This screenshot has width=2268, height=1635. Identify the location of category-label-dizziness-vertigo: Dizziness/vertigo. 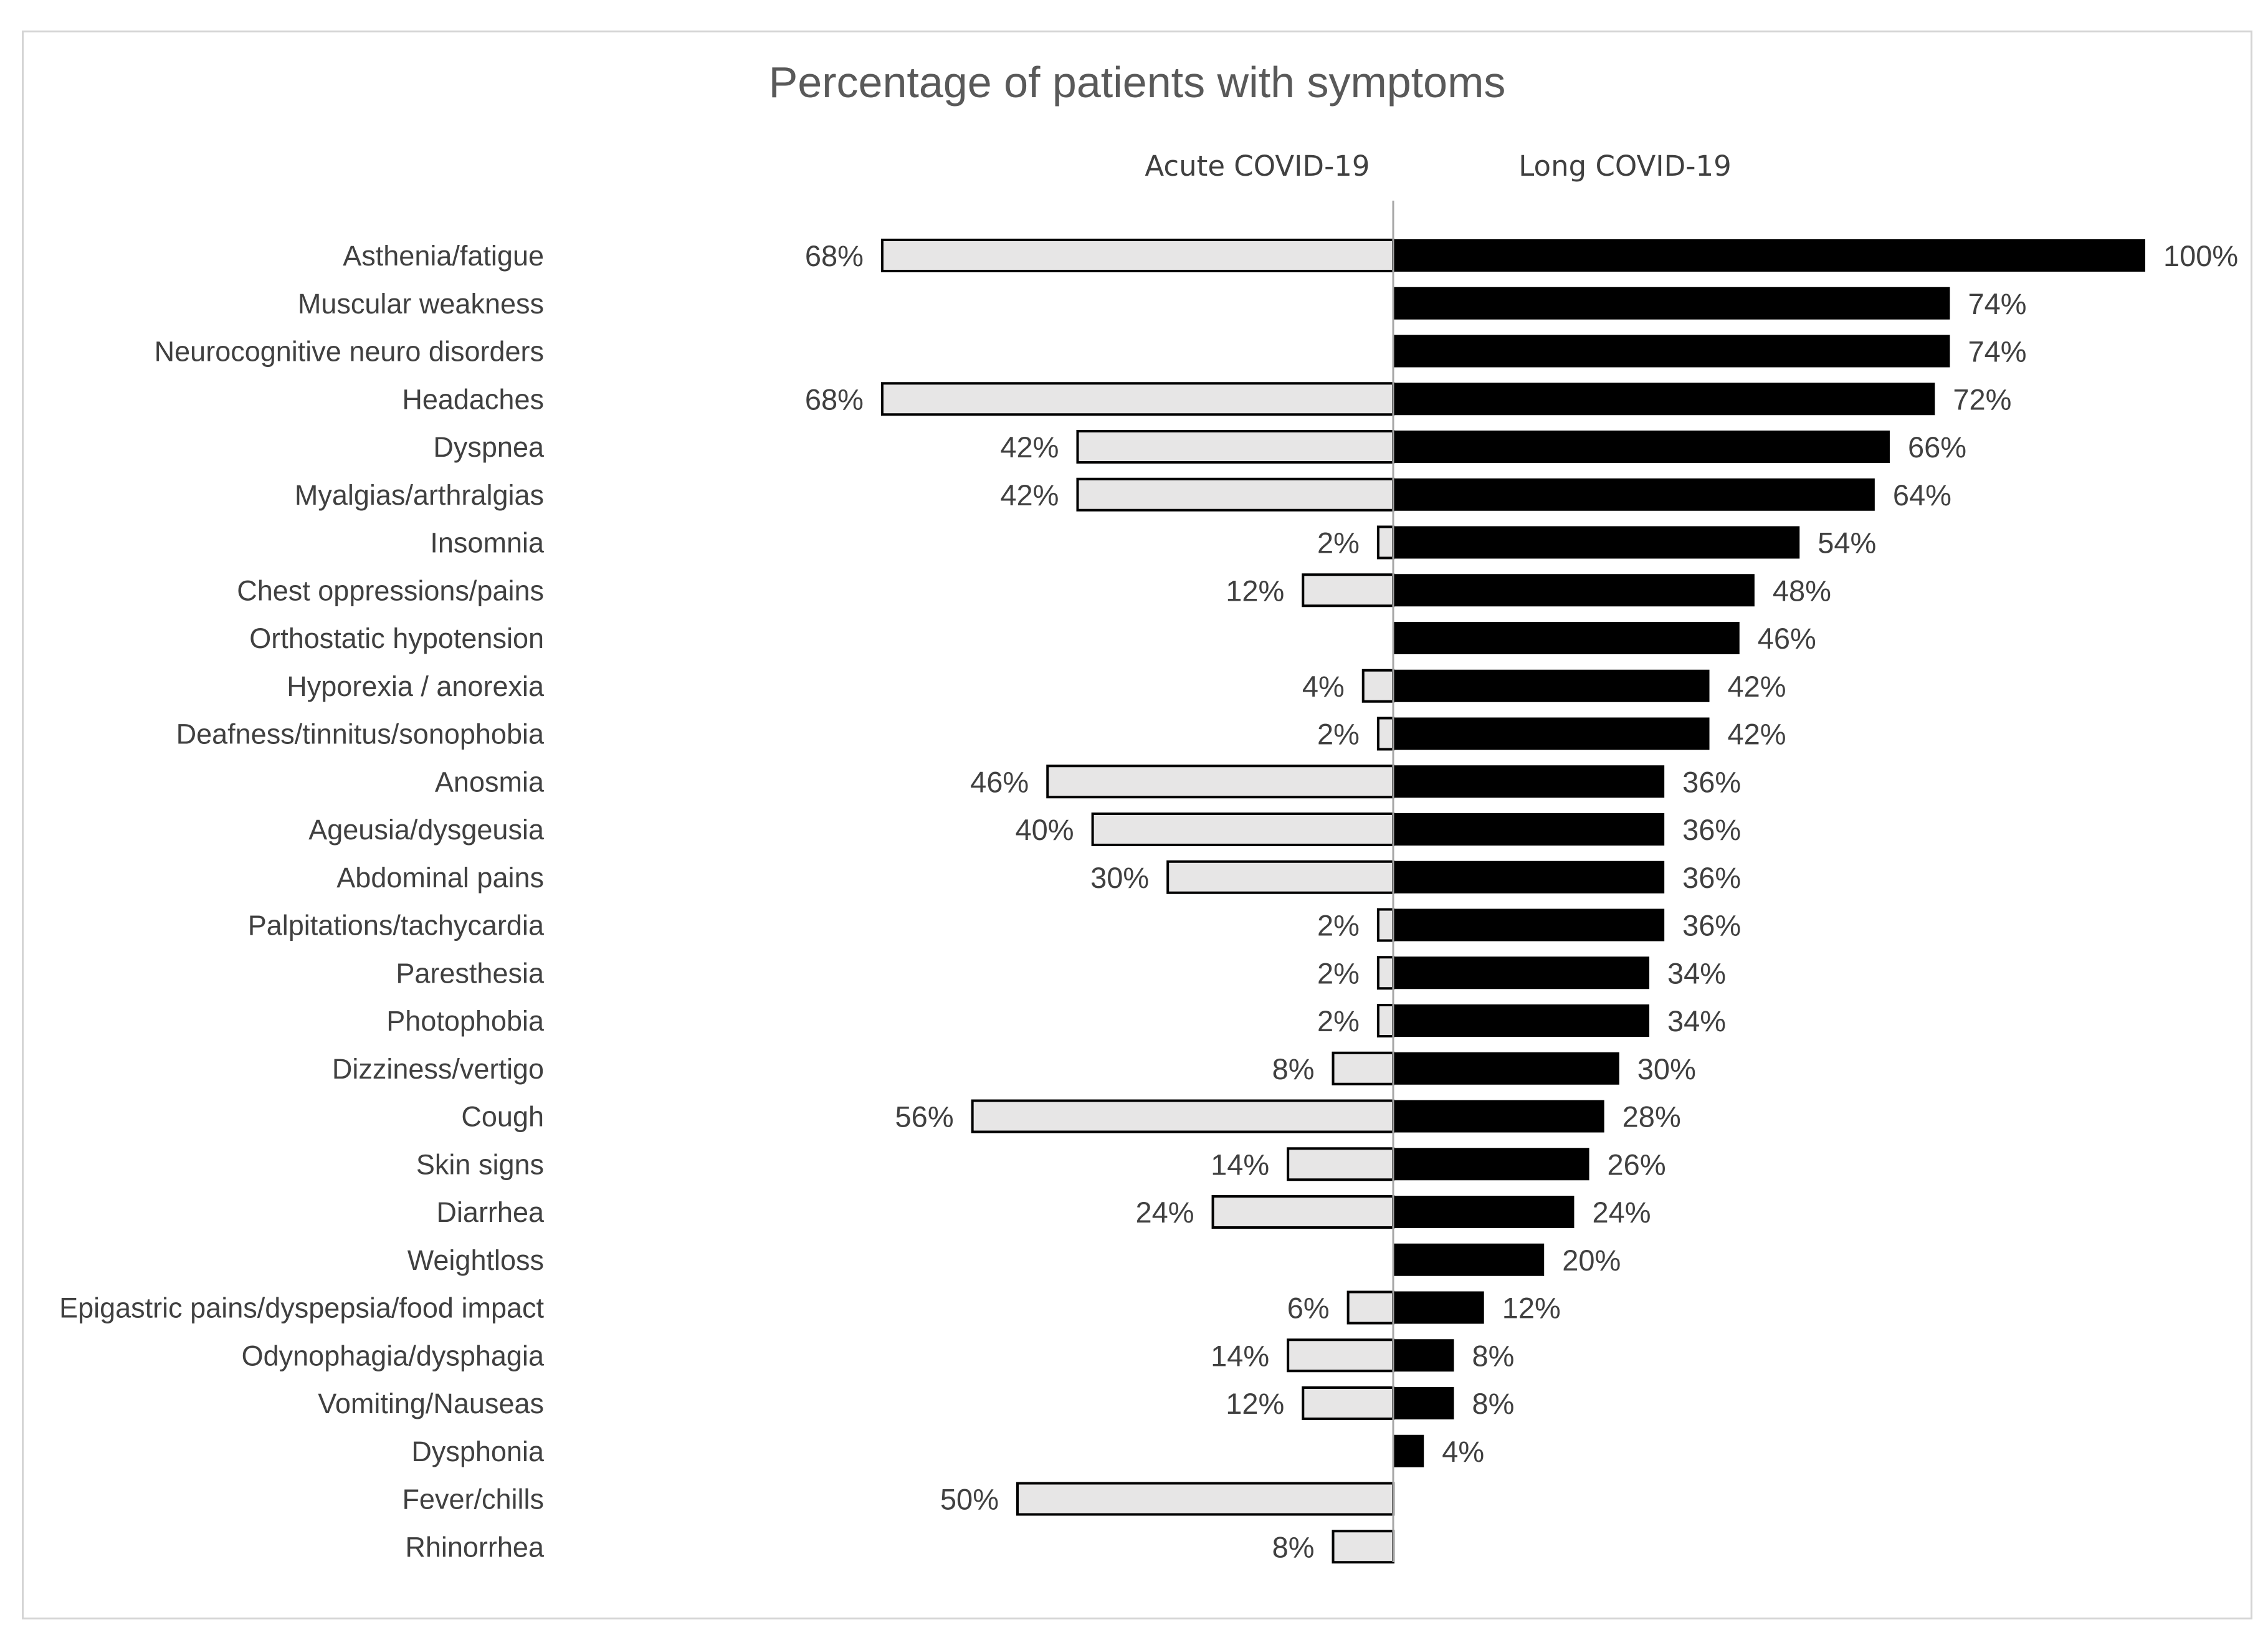
(438, 1069).